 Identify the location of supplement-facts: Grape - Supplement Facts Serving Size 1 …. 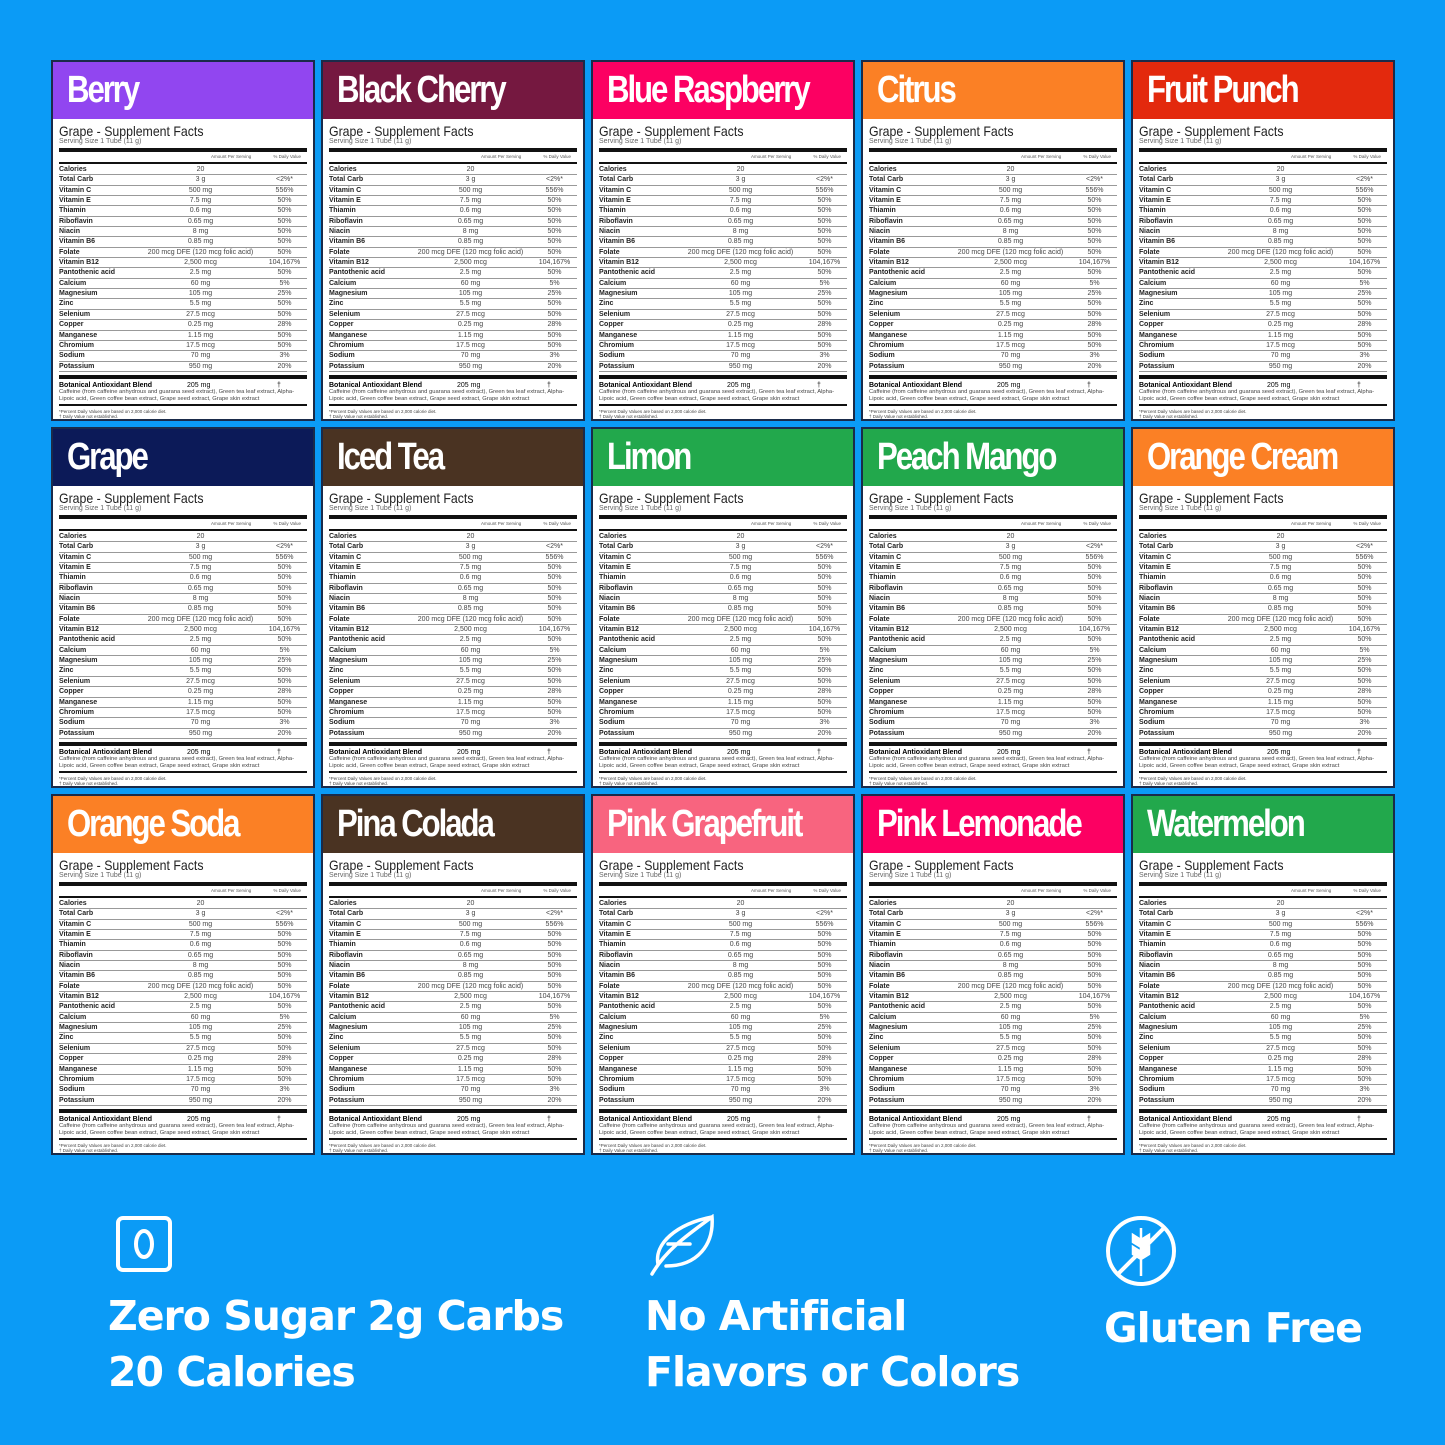
(723, 636).